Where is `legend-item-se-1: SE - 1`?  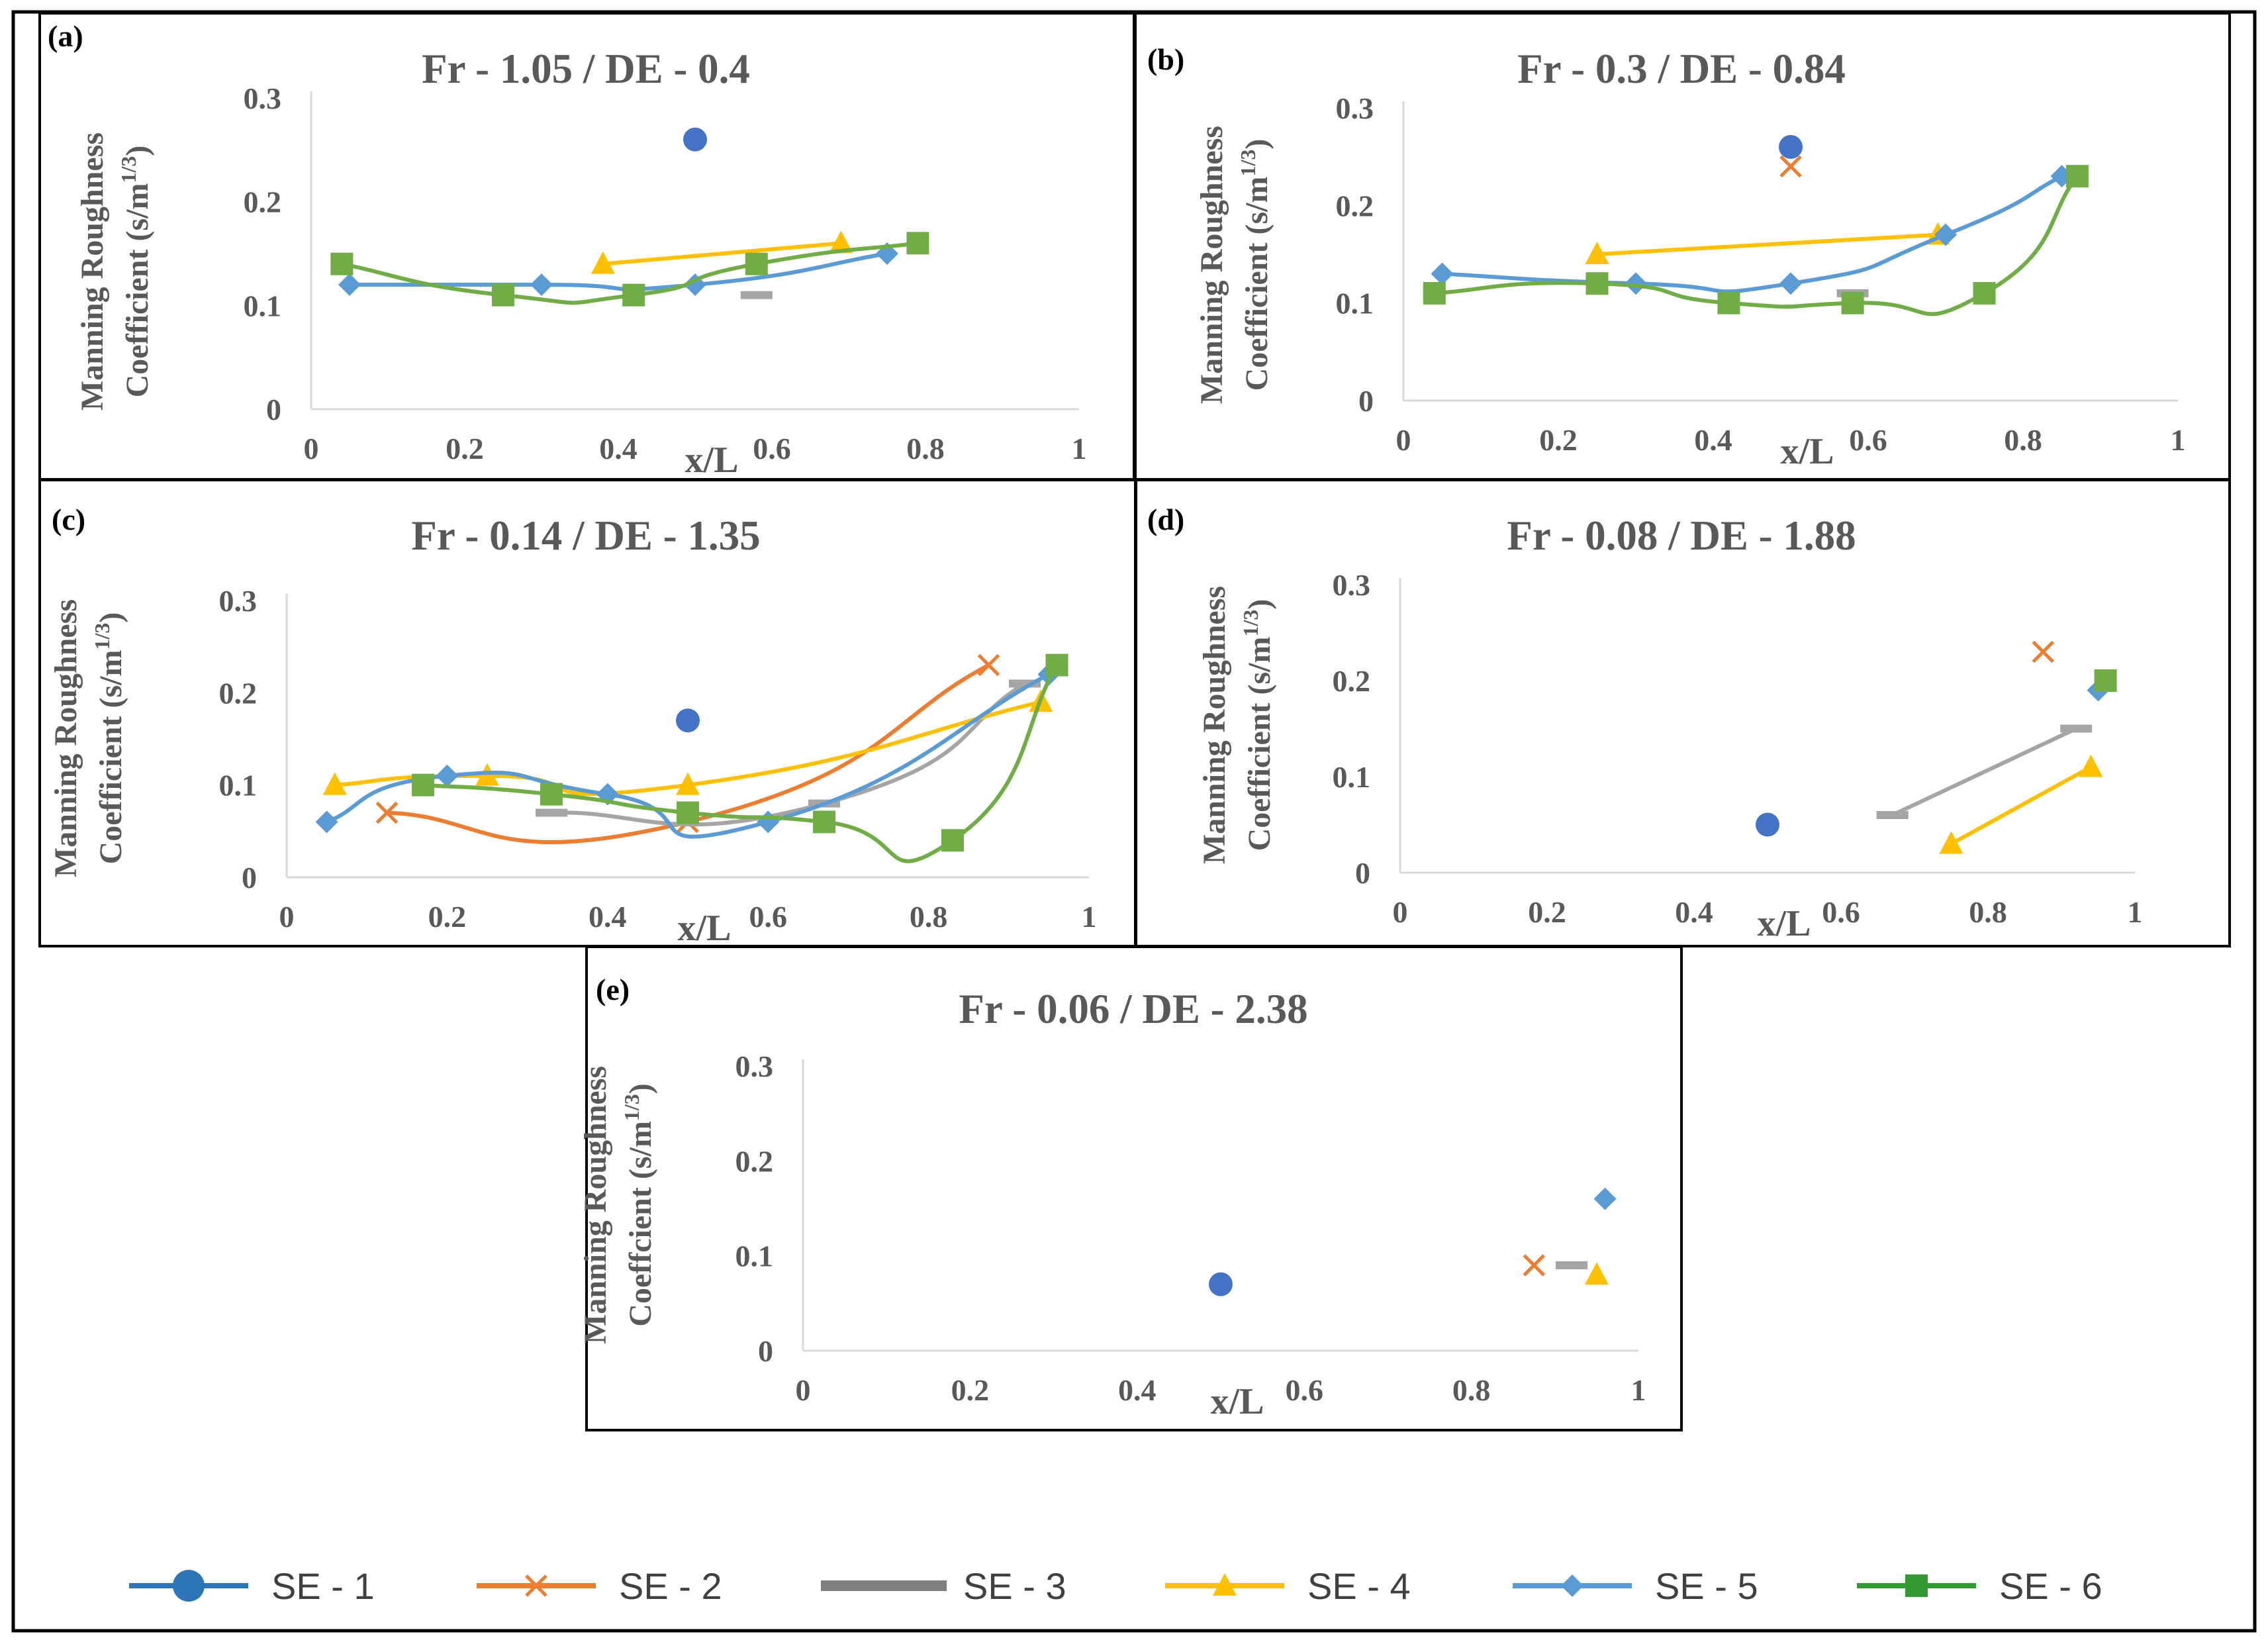
legend-item-se-1: SE - 1 is located at coordinates (252, 1586).